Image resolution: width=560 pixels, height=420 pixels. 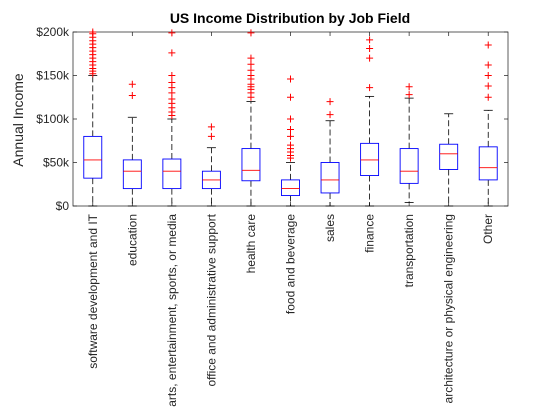 I want to click on x-tick-label: education, so click(x=132, y=240).